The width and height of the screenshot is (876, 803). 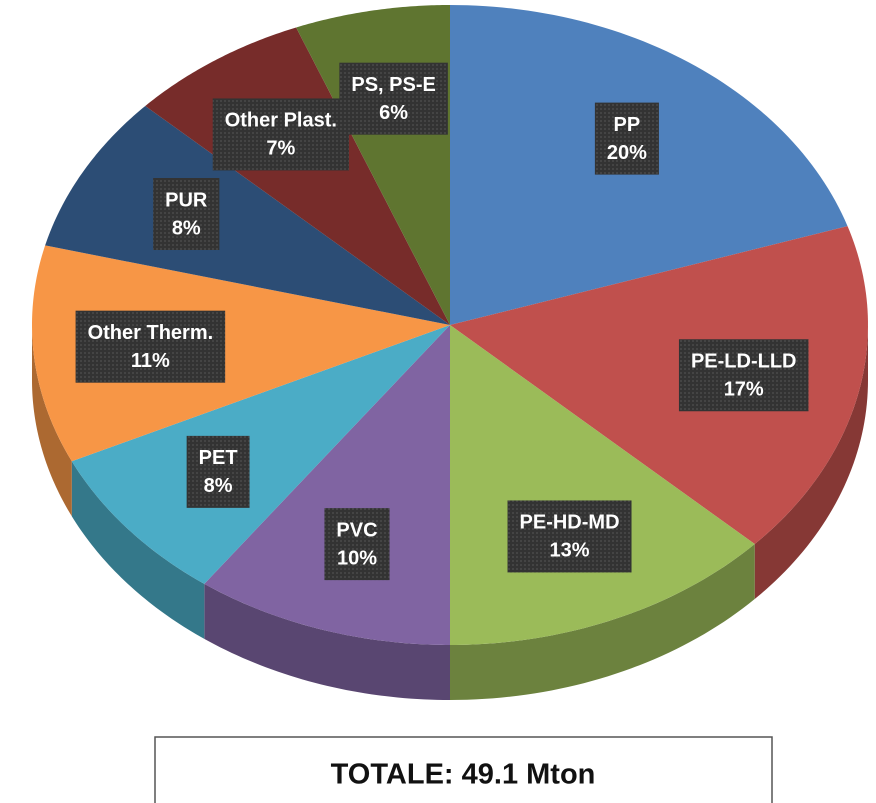 I want to click on slice-label: PS, PS-E, so click(x=393, y=85).